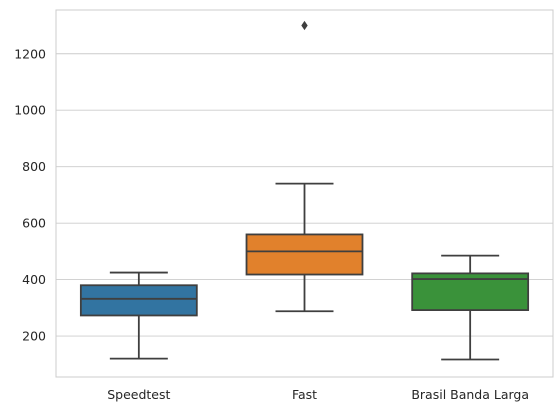 This screenshot has width=560, height=413. I want to click on y-tick-label: 800, so click(34, 166).